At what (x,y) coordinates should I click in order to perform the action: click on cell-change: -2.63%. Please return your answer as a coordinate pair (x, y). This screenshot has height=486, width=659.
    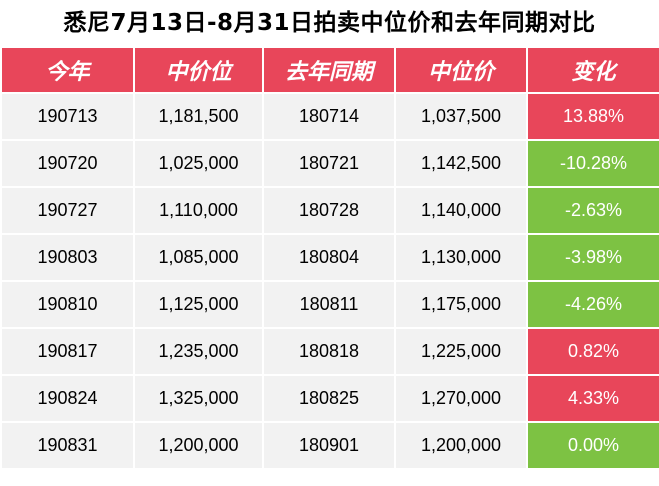
    Looking at the image, I should click on (593, 210).